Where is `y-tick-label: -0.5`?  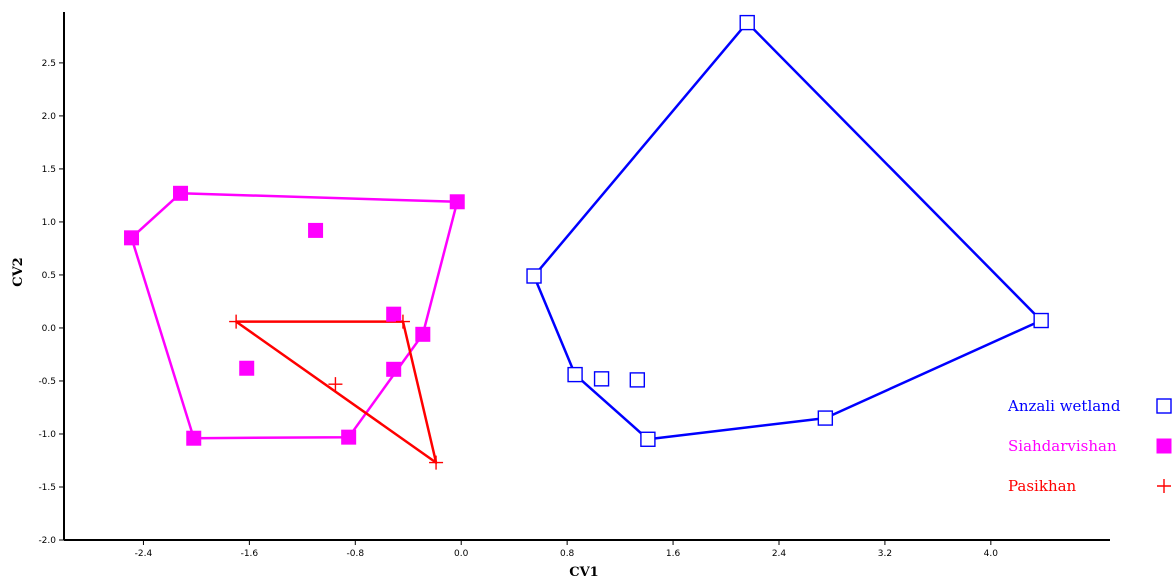 y-tick-label: -0.5 is located at coordinates (47, 382).